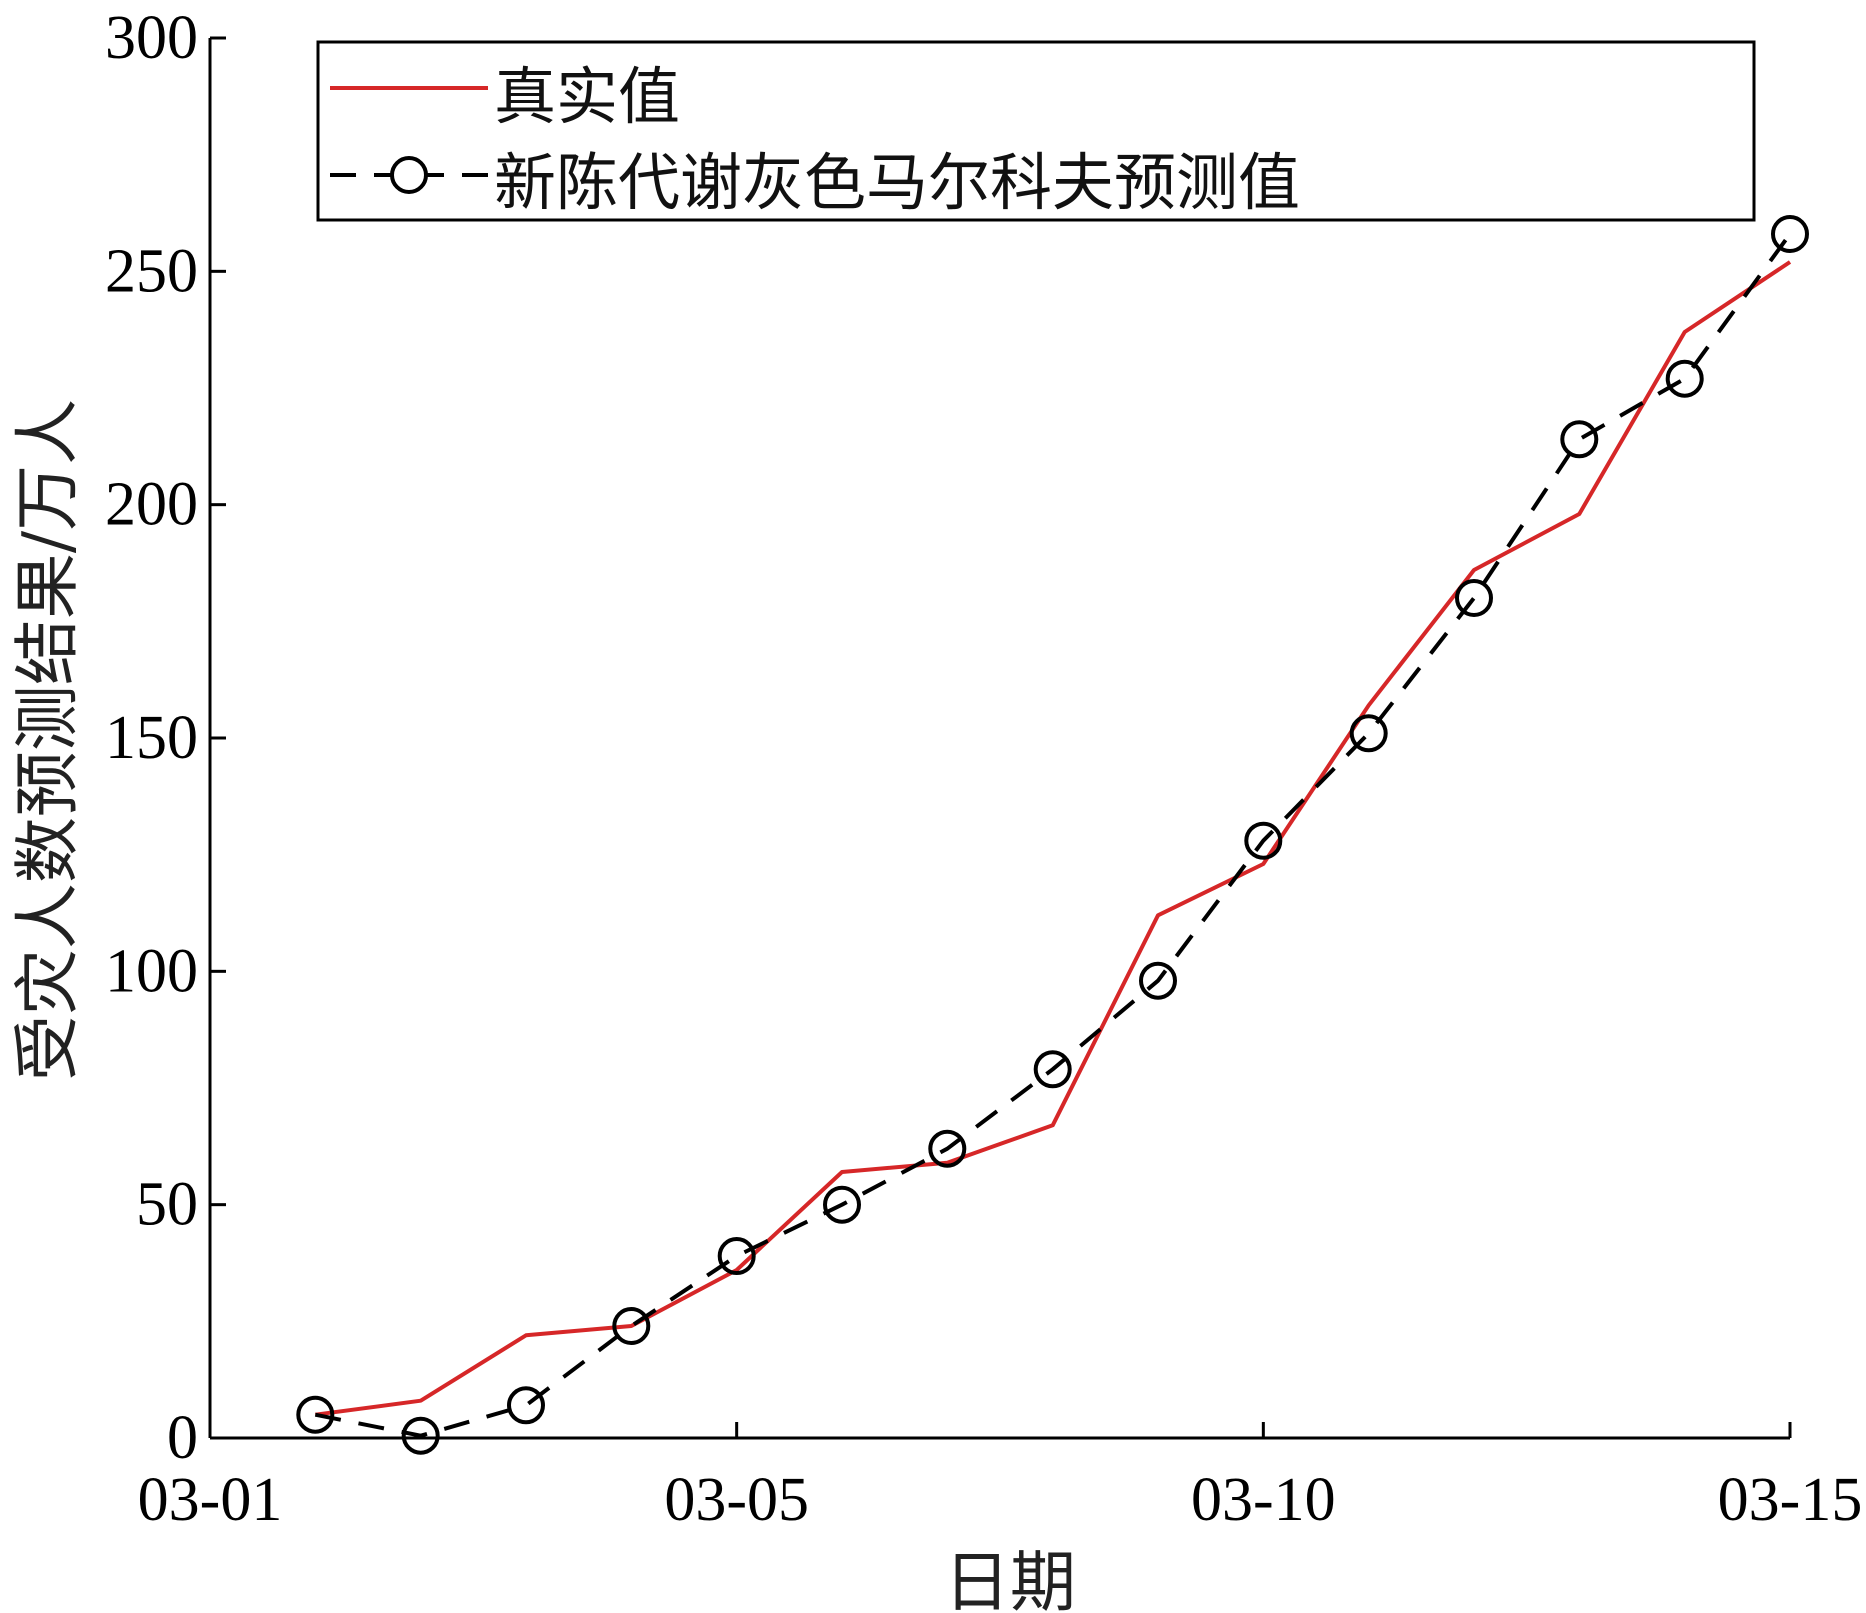 The image size is (1866, 1613). Describe the element at coordinates (409, 175) in the screenshot. I see `legend-marker-predicted` at that location.